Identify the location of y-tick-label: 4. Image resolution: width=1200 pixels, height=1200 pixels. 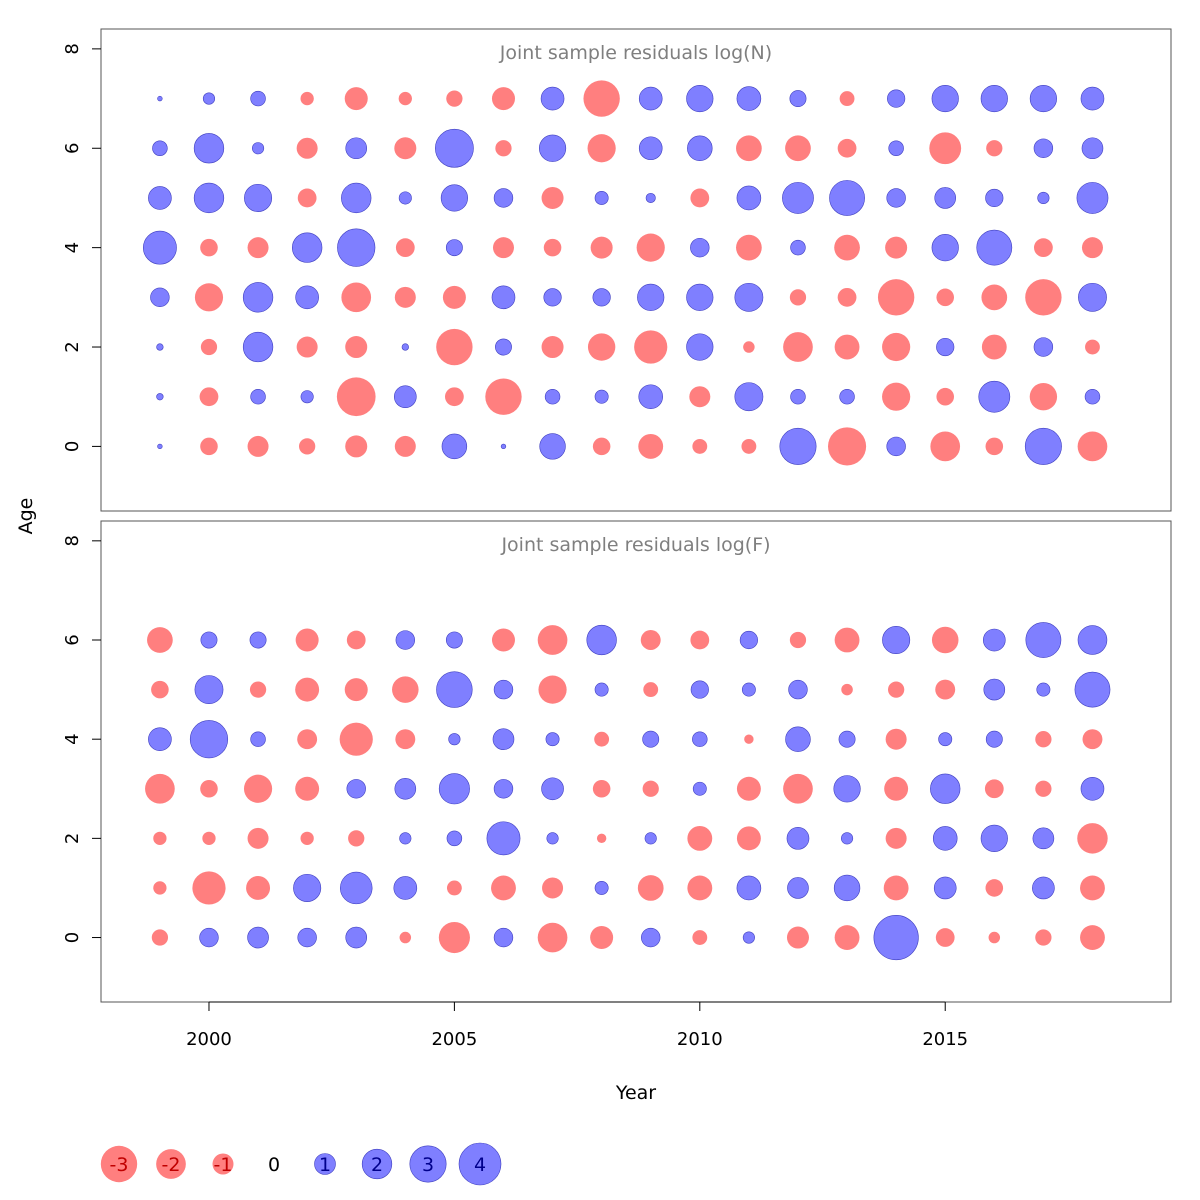
(72, 738).